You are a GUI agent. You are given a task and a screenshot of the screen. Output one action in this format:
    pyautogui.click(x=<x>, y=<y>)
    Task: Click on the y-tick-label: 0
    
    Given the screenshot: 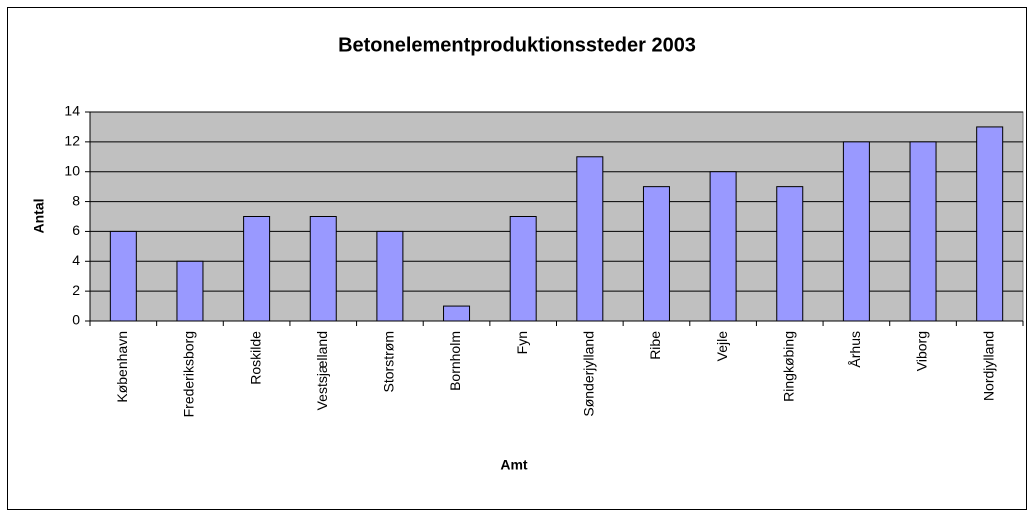 What is the action you would take?
    pyautogui.click(x=76, y=320)
    